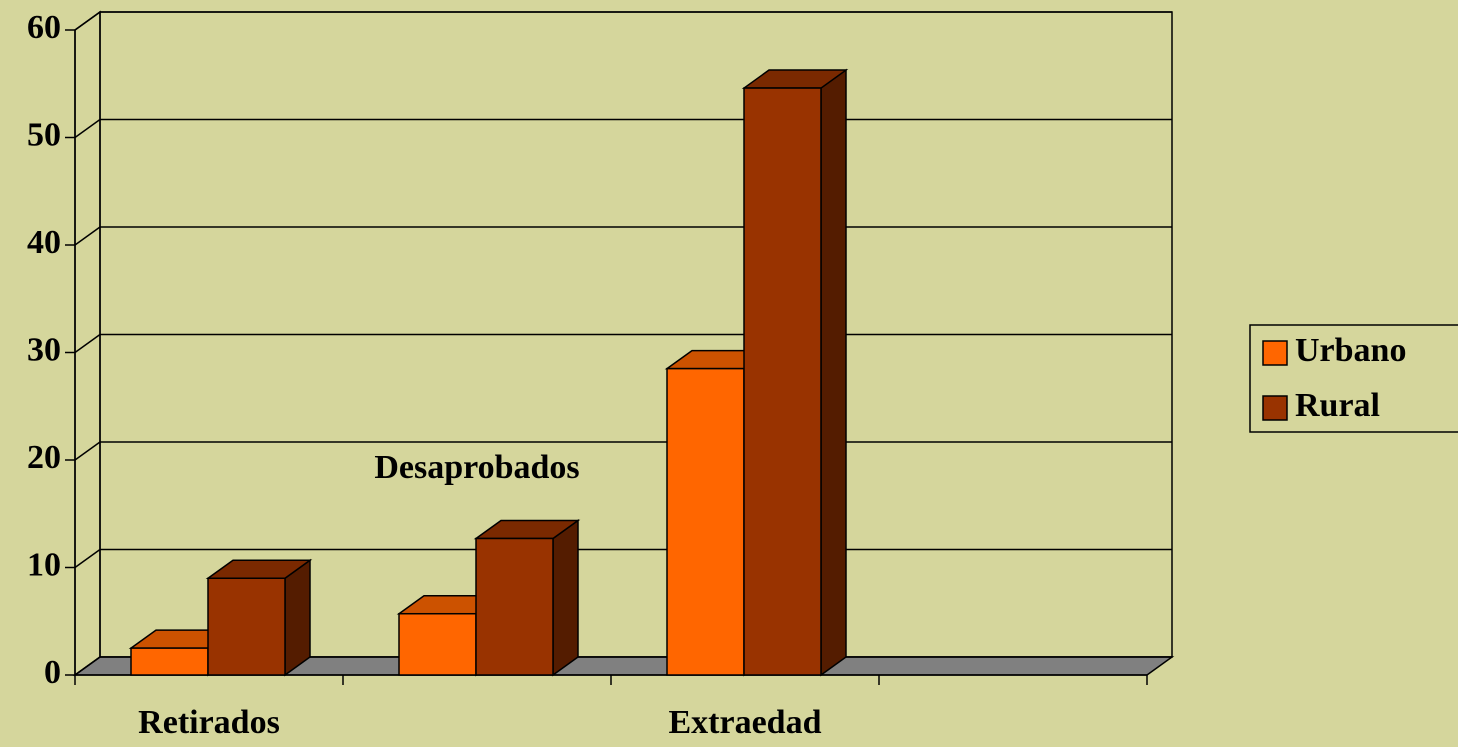  What do you see at coordinates (476, 467) in the screenshot?
I see `x-tick-label: Desaprobados` at bounding box center [476, 467].